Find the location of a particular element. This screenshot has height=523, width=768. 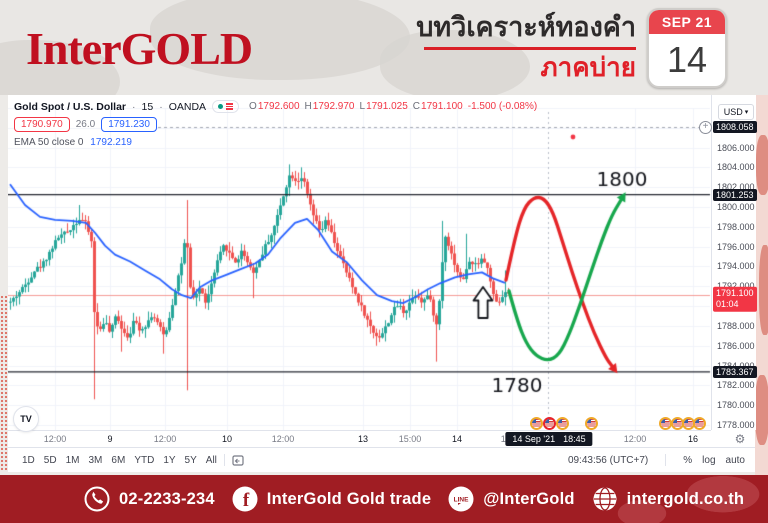

price-tick-label: 1804.000 is located at coordinates (736, 167).